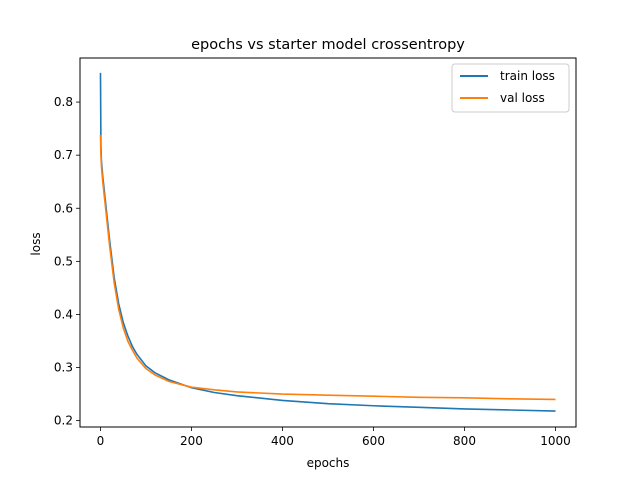 The height and width of the screenshot is (480, 640). What do you see at coordinates (334, 437) in the screenshot?
I see `x-axis: 0 200 400 600 800 1000` at bounding box center [334, 437].